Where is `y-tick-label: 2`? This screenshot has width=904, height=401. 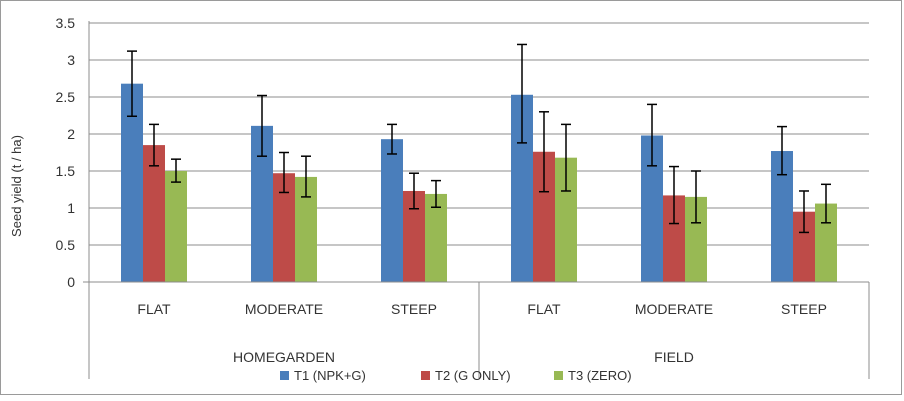 y-tick-label: 2 is located at coordinates (71, 134).